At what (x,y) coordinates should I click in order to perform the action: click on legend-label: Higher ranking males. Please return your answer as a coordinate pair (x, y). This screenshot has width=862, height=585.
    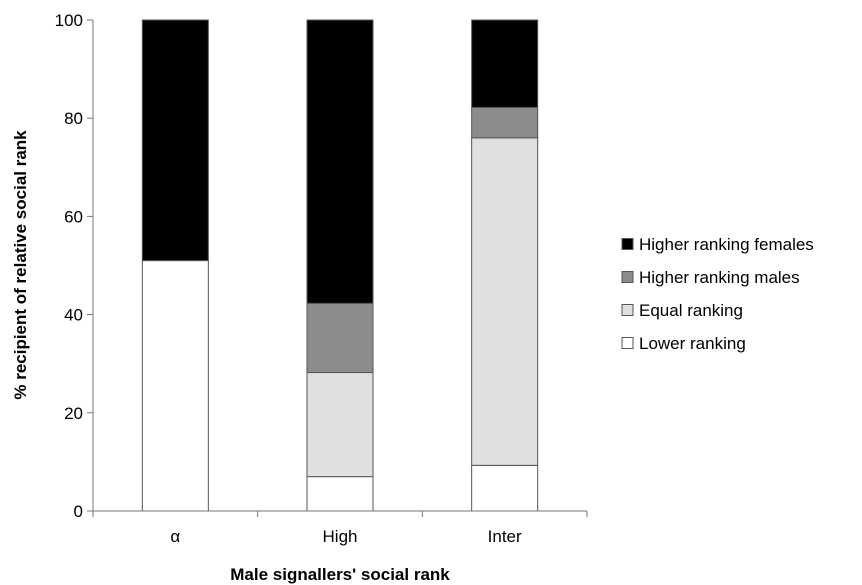
    Looking at the image, I should click on (719, 277).